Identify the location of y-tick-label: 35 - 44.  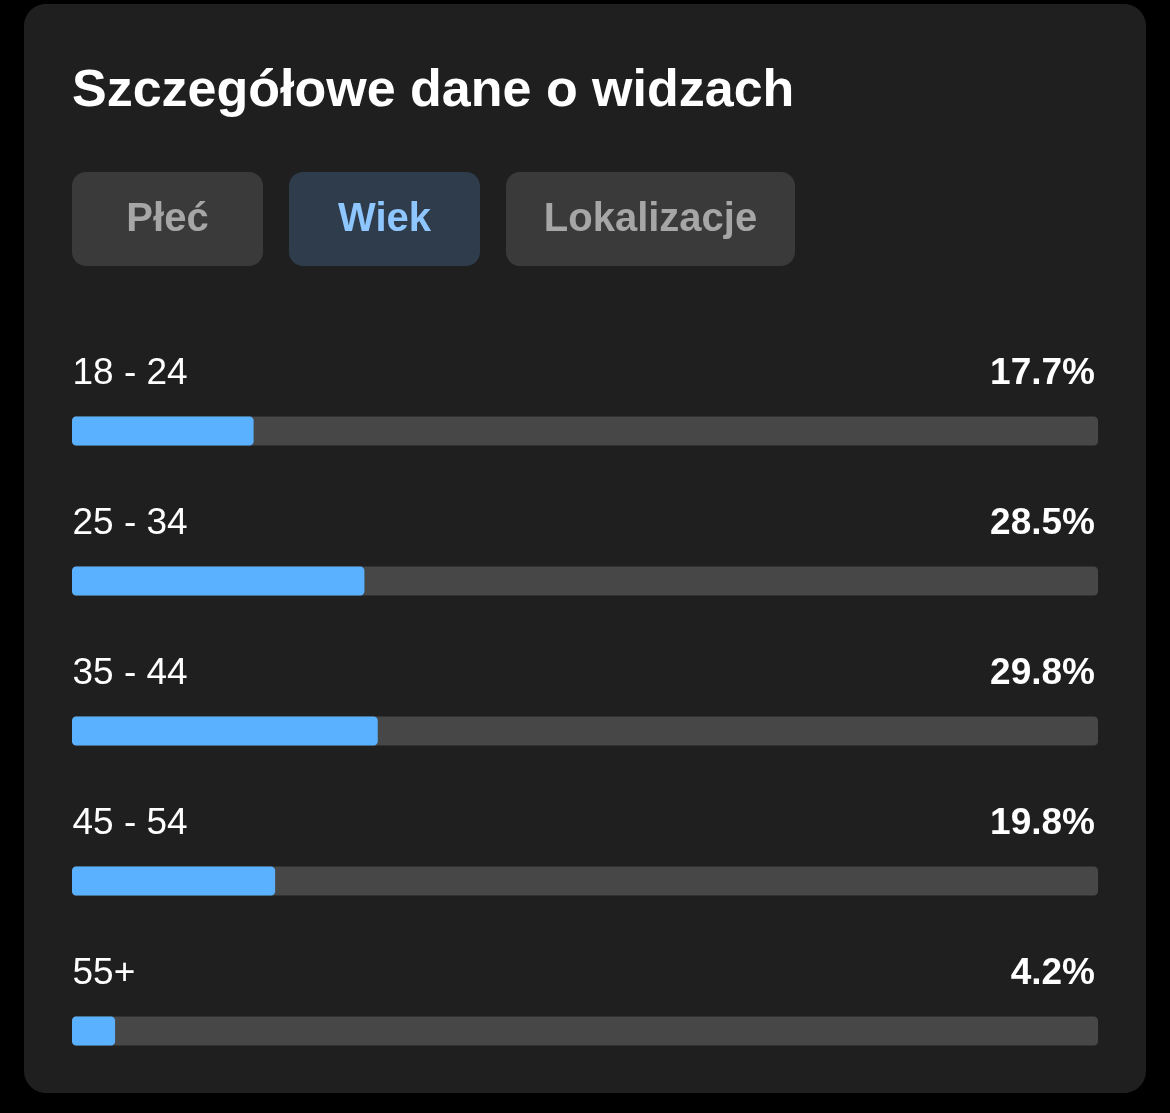
(130, 671).